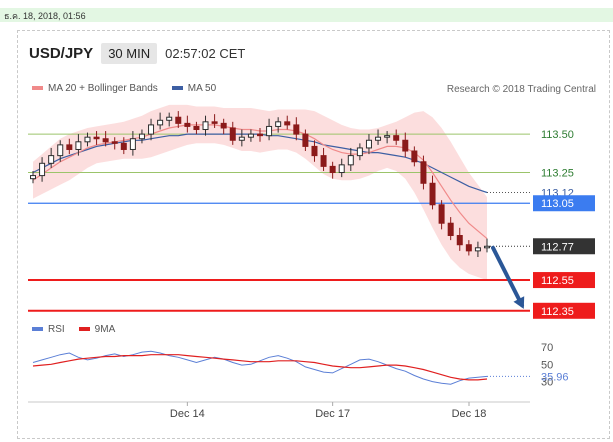 The height and width of the screenshot is (442, 613). Describe the element at coordinates (557, 174) in the screenshot. I see `level-label-resistance: 113.25` at that location.